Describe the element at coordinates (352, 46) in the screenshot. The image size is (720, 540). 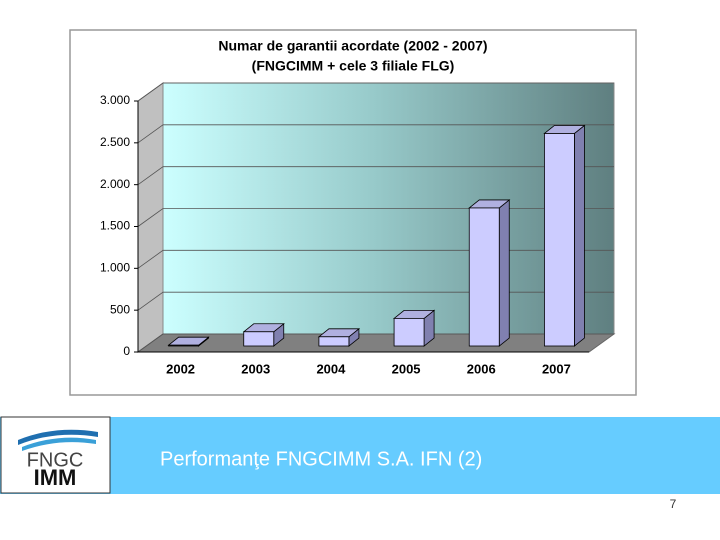
I see `chart-title: Numar de garantii acordate (2002 - 2007)` at that location.